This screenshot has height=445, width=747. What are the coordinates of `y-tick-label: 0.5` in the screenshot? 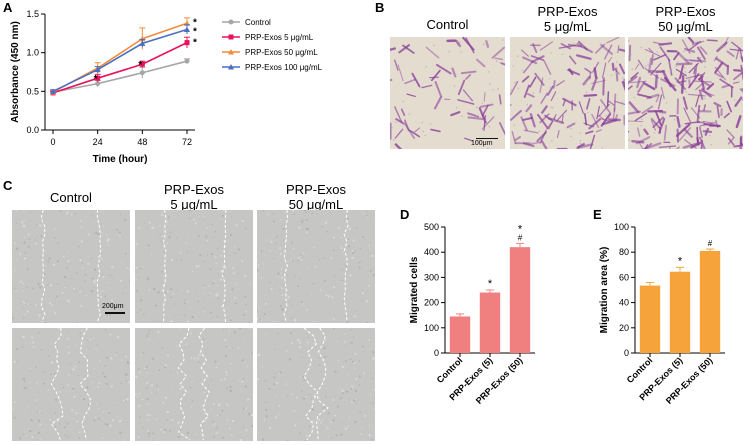 It's located at (32, 91).